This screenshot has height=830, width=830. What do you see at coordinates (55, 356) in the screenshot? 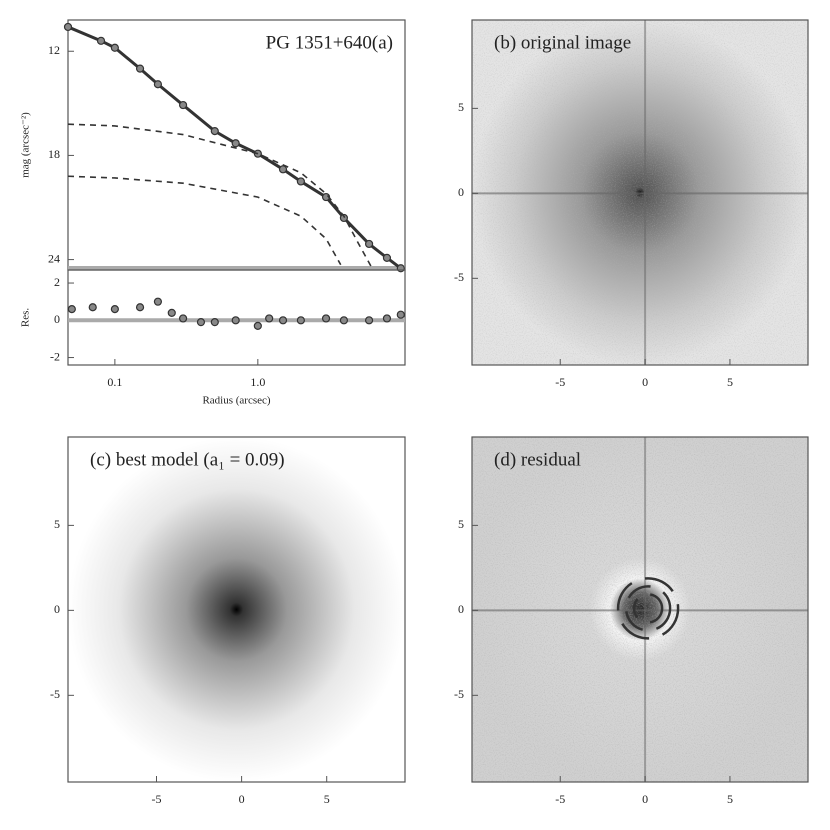
I see `y-tick-label: -2` at bounding box center [55, 356].